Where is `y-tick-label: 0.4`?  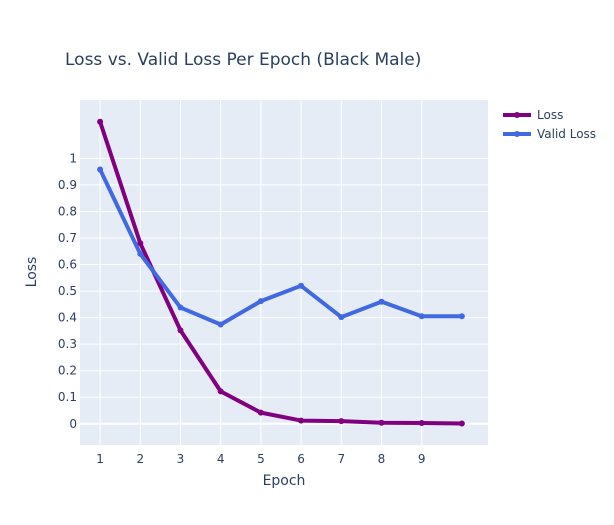 y-tick-label: 0.4 is located at coordinates (67, 318).